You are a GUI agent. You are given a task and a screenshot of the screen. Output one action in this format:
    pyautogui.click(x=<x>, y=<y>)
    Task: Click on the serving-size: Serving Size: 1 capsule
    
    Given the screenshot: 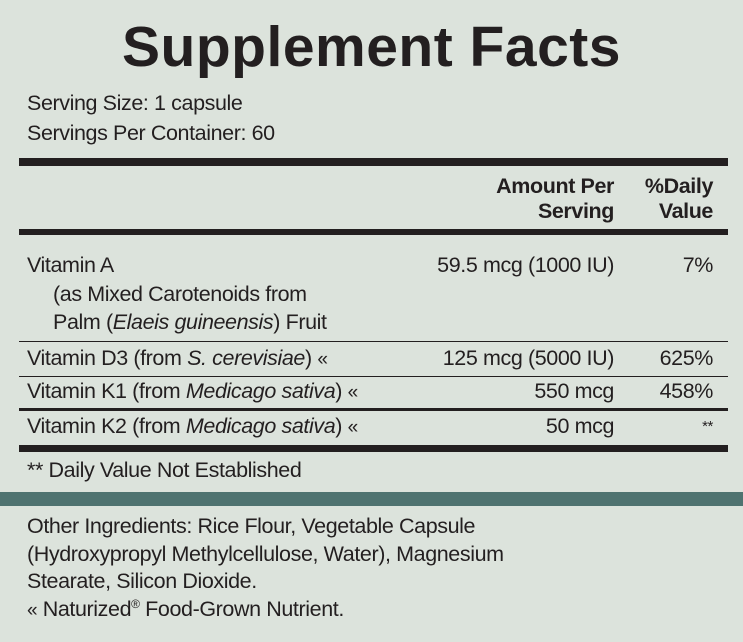 What is the action you would take?
    pyautogui.click(x=135, y=103)
    